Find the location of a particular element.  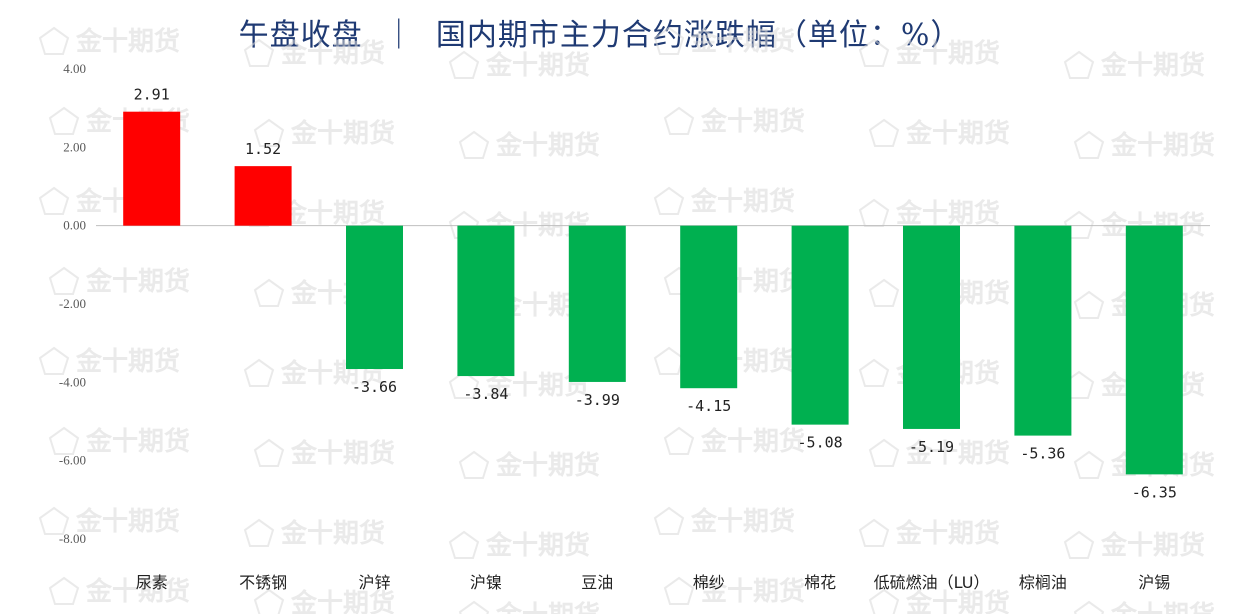

y-tick-label: -4.00 is located at coordinates (72, 381).